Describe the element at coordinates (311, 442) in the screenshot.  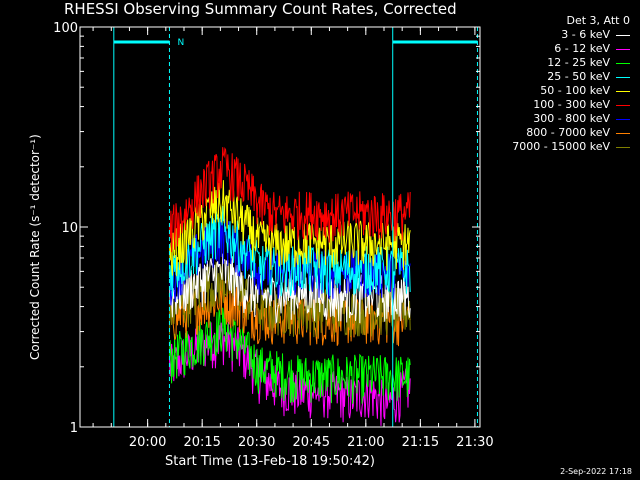
I see `x-tick-label: 20:45` at that location.